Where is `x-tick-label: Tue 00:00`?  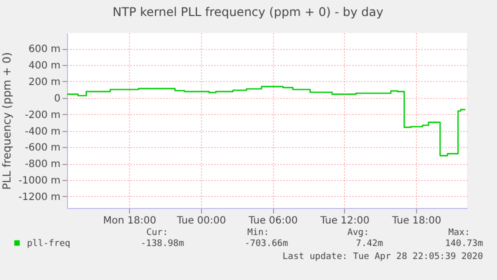 x-tick-label: Tue 00:00 is located at coordinates (201, 221).